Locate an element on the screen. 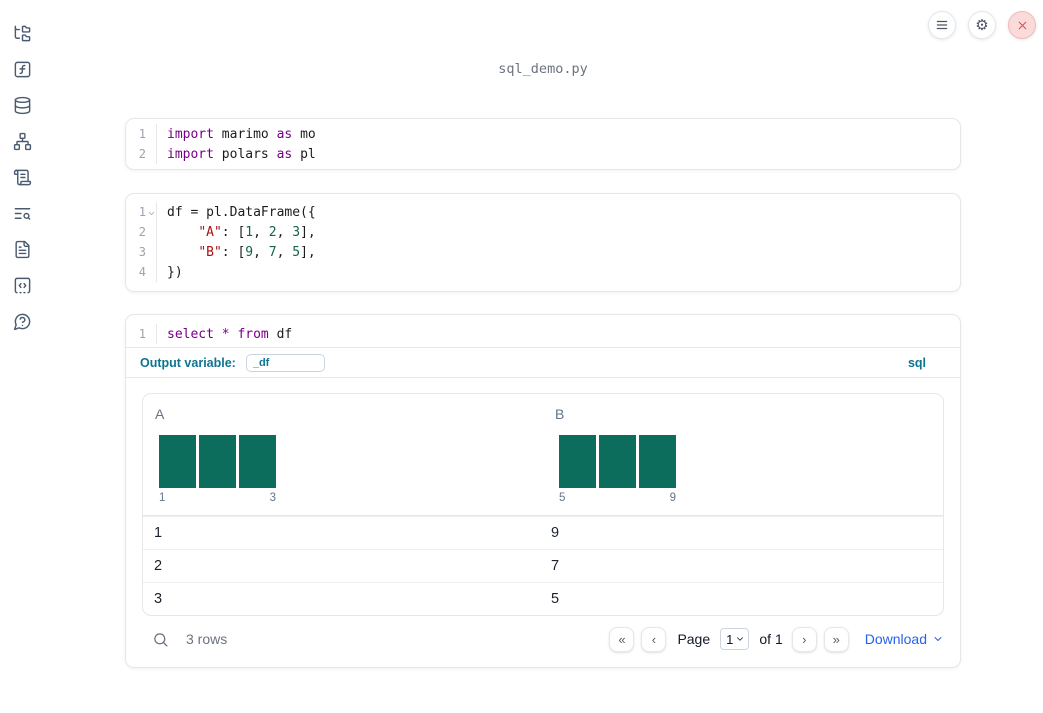 The width and height of the screenshot is (1043, 713). cell-value: 5 is located at coordinates (555, 599).